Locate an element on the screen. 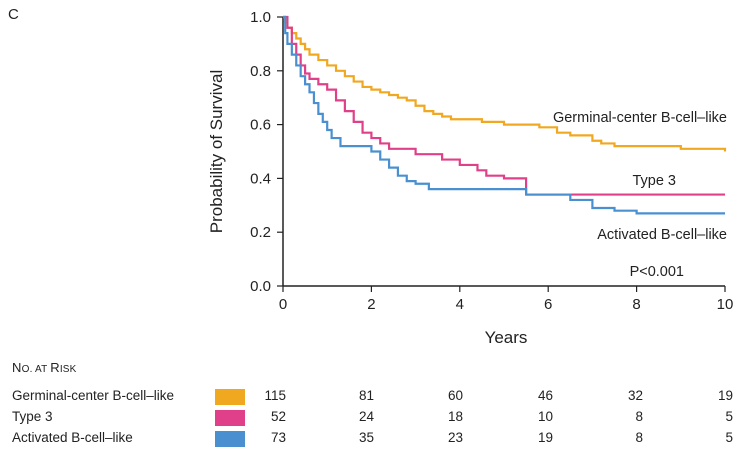 Image resolution: width=742 pixels, height=452 pixels. risk-count: 10 is located at coordinates (545, 416).